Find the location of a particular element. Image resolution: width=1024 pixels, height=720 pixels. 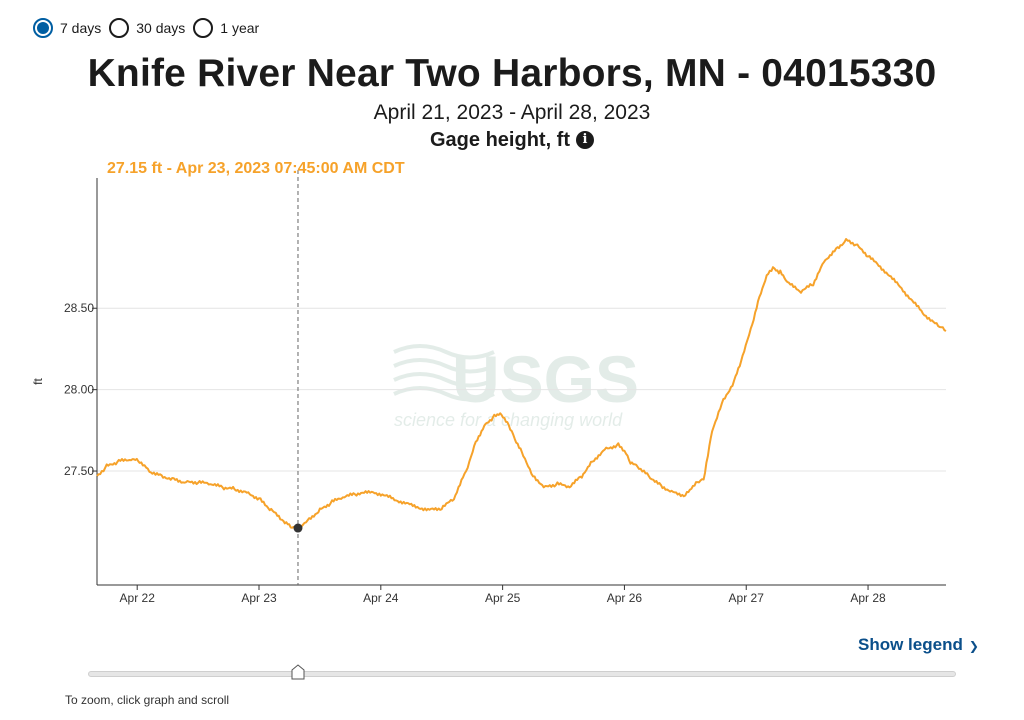

range-option-30-days: 30 days is located at coordinates (147, 28).